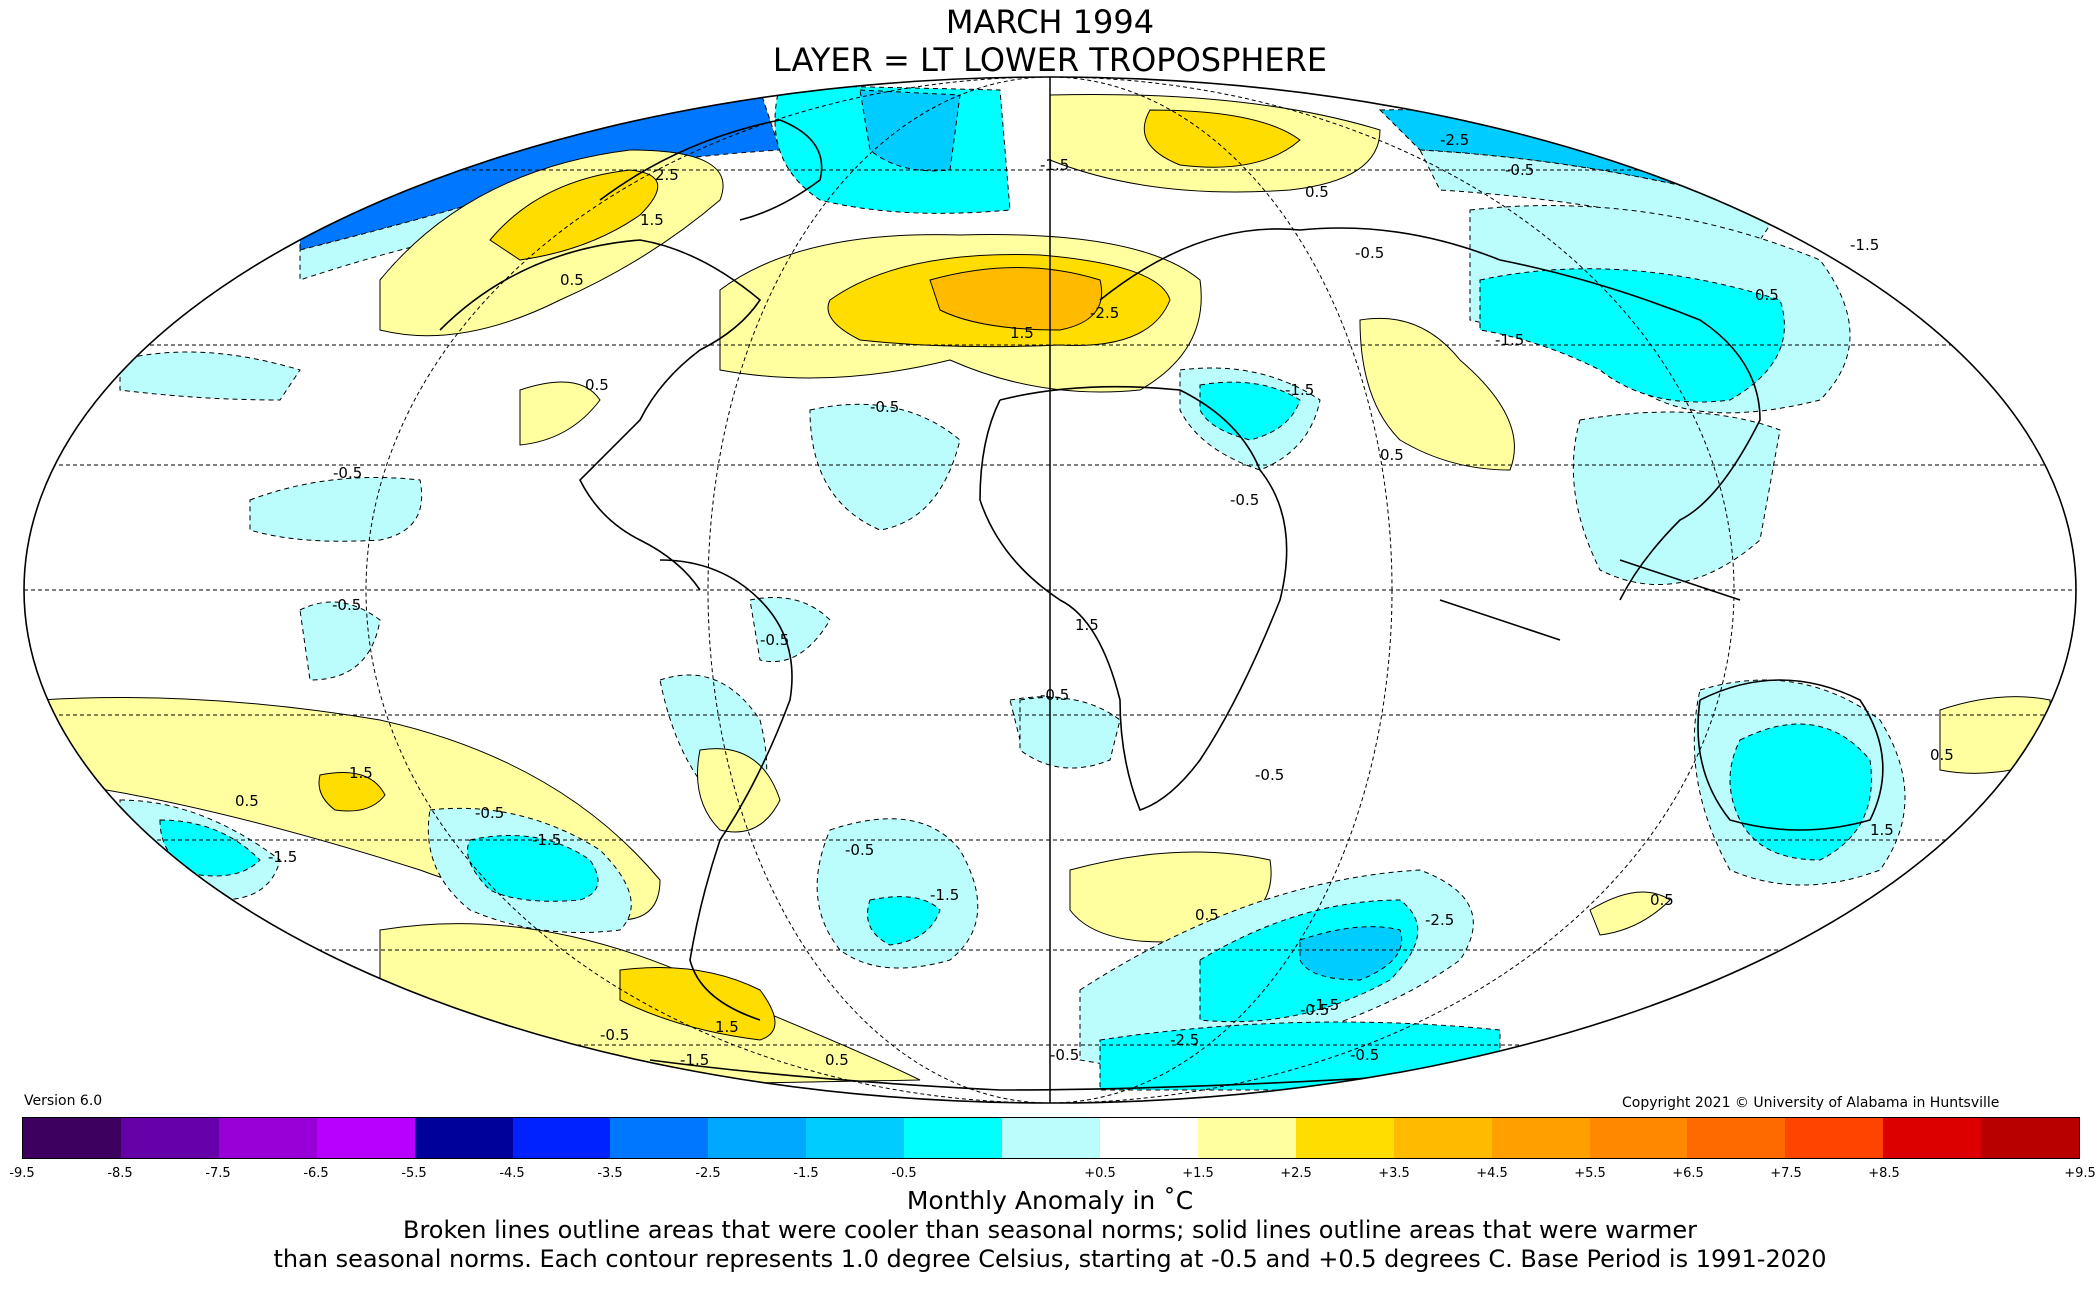 Image resolution: width=2100 pixels, height=1300 pixels. I want to click on colorbar-tick-label: +3.5, so click(1394, 1173).